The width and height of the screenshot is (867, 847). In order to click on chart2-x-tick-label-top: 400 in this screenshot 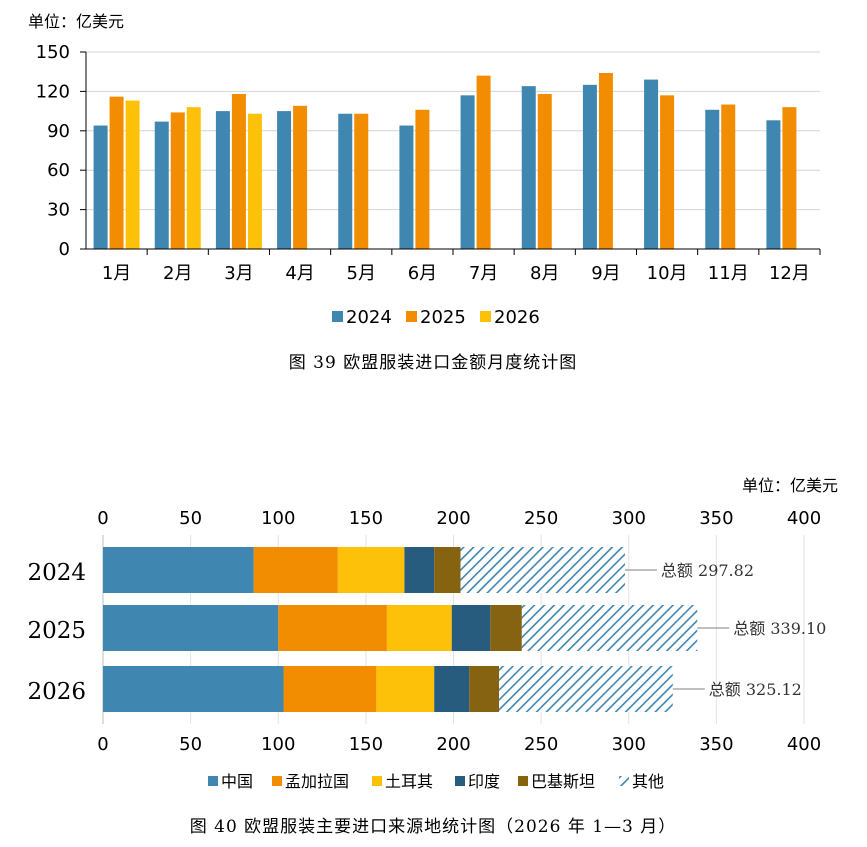, I will do `click(804, 518)`.